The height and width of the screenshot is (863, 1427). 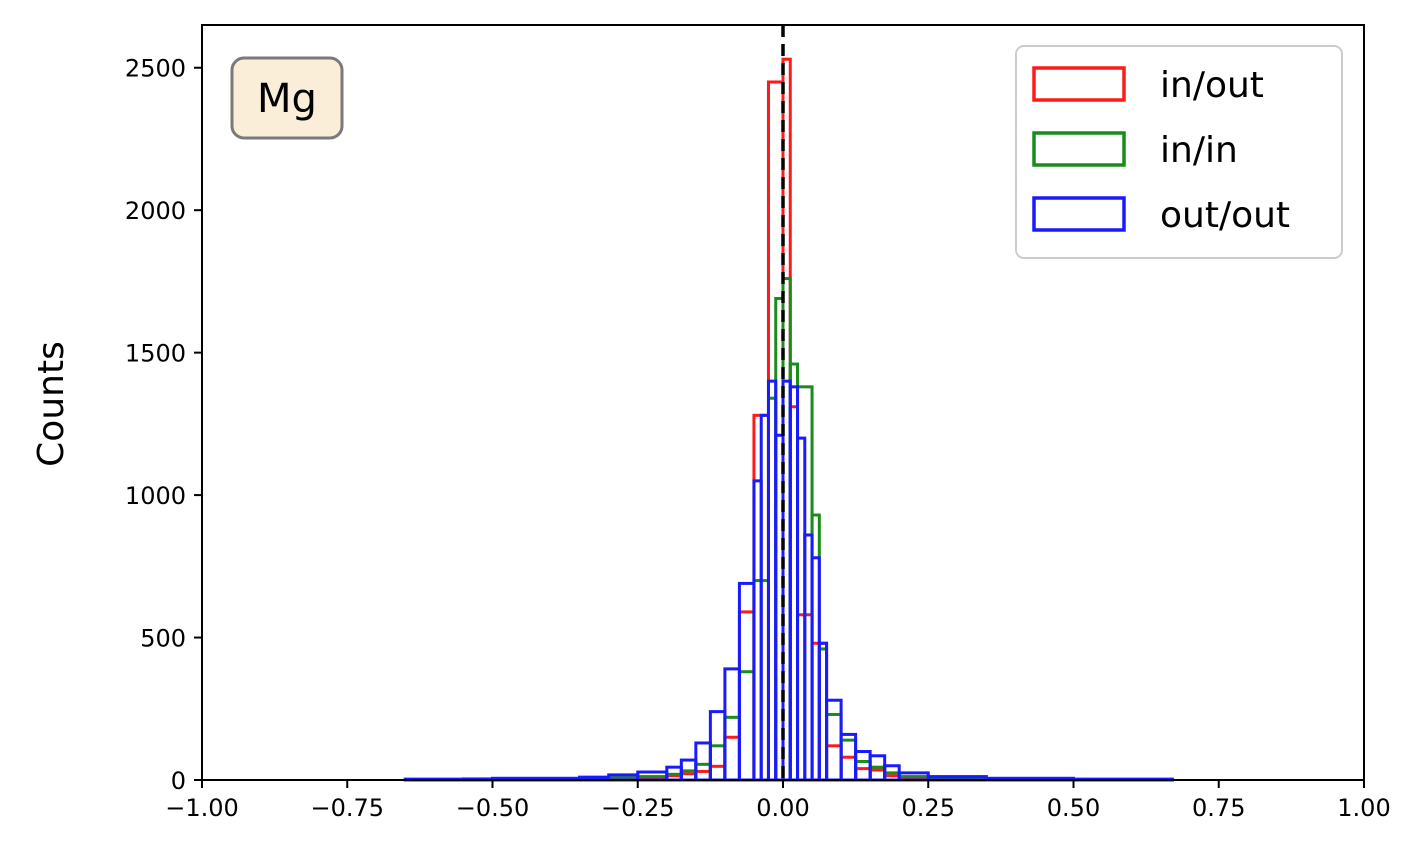 What do you see at coordinates (638, 808) in the screenshot?
I see `x-tick-label: −0.25` at bounding box center [638, 808].